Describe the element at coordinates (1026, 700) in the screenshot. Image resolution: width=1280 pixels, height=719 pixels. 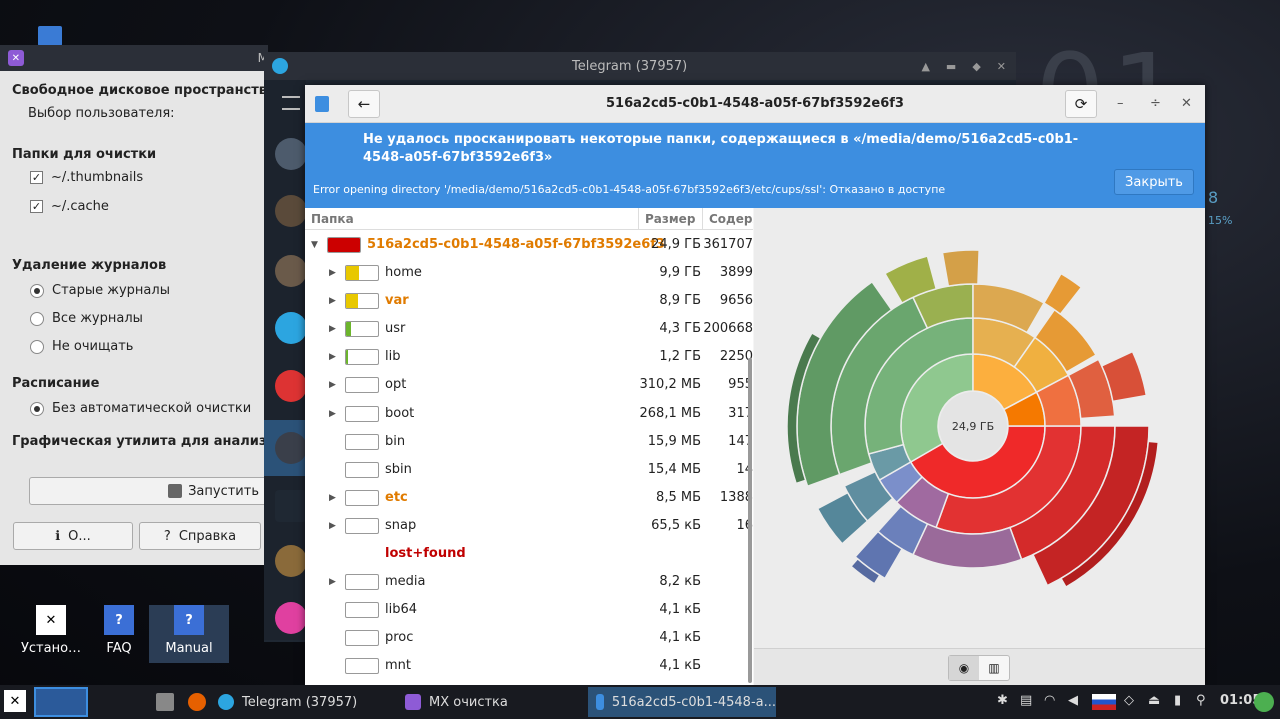
I see `printer-icon: ▤` at that location.